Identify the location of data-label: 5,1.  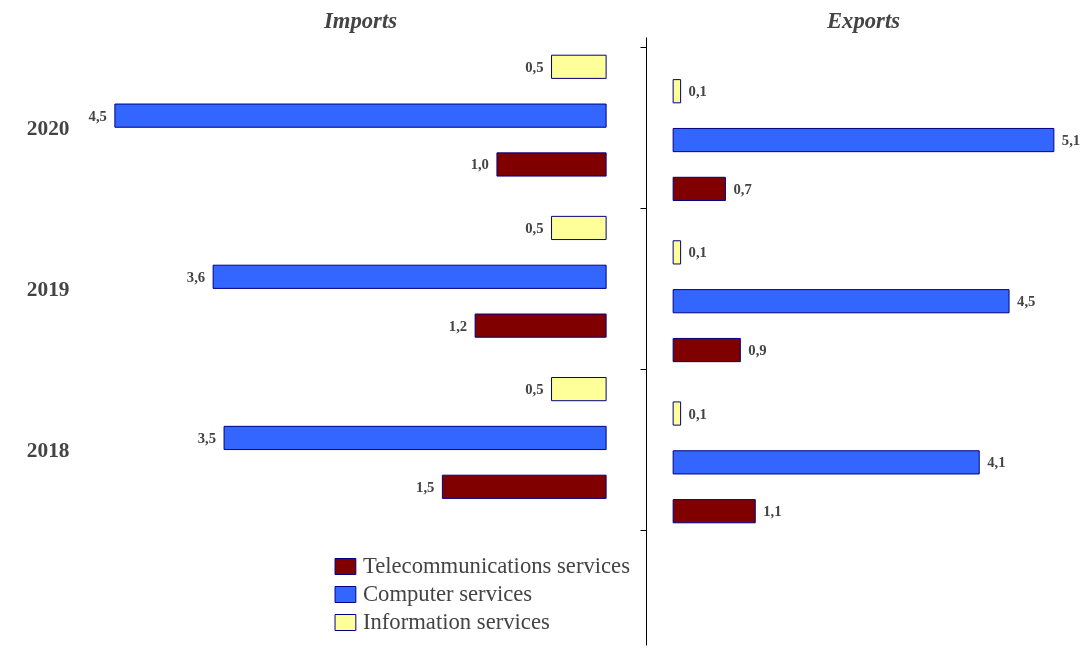
(1071, 140).